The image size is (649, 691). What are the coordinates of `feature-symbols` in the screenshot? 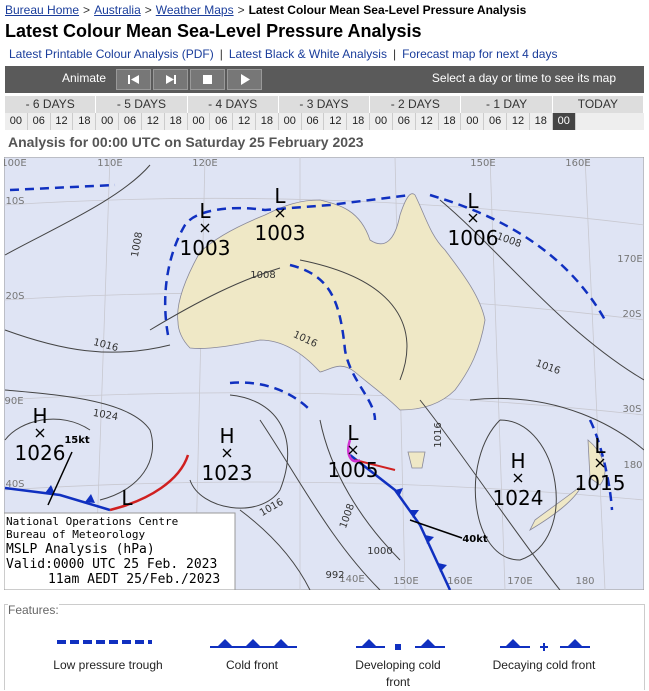 It's located at (323, 645).